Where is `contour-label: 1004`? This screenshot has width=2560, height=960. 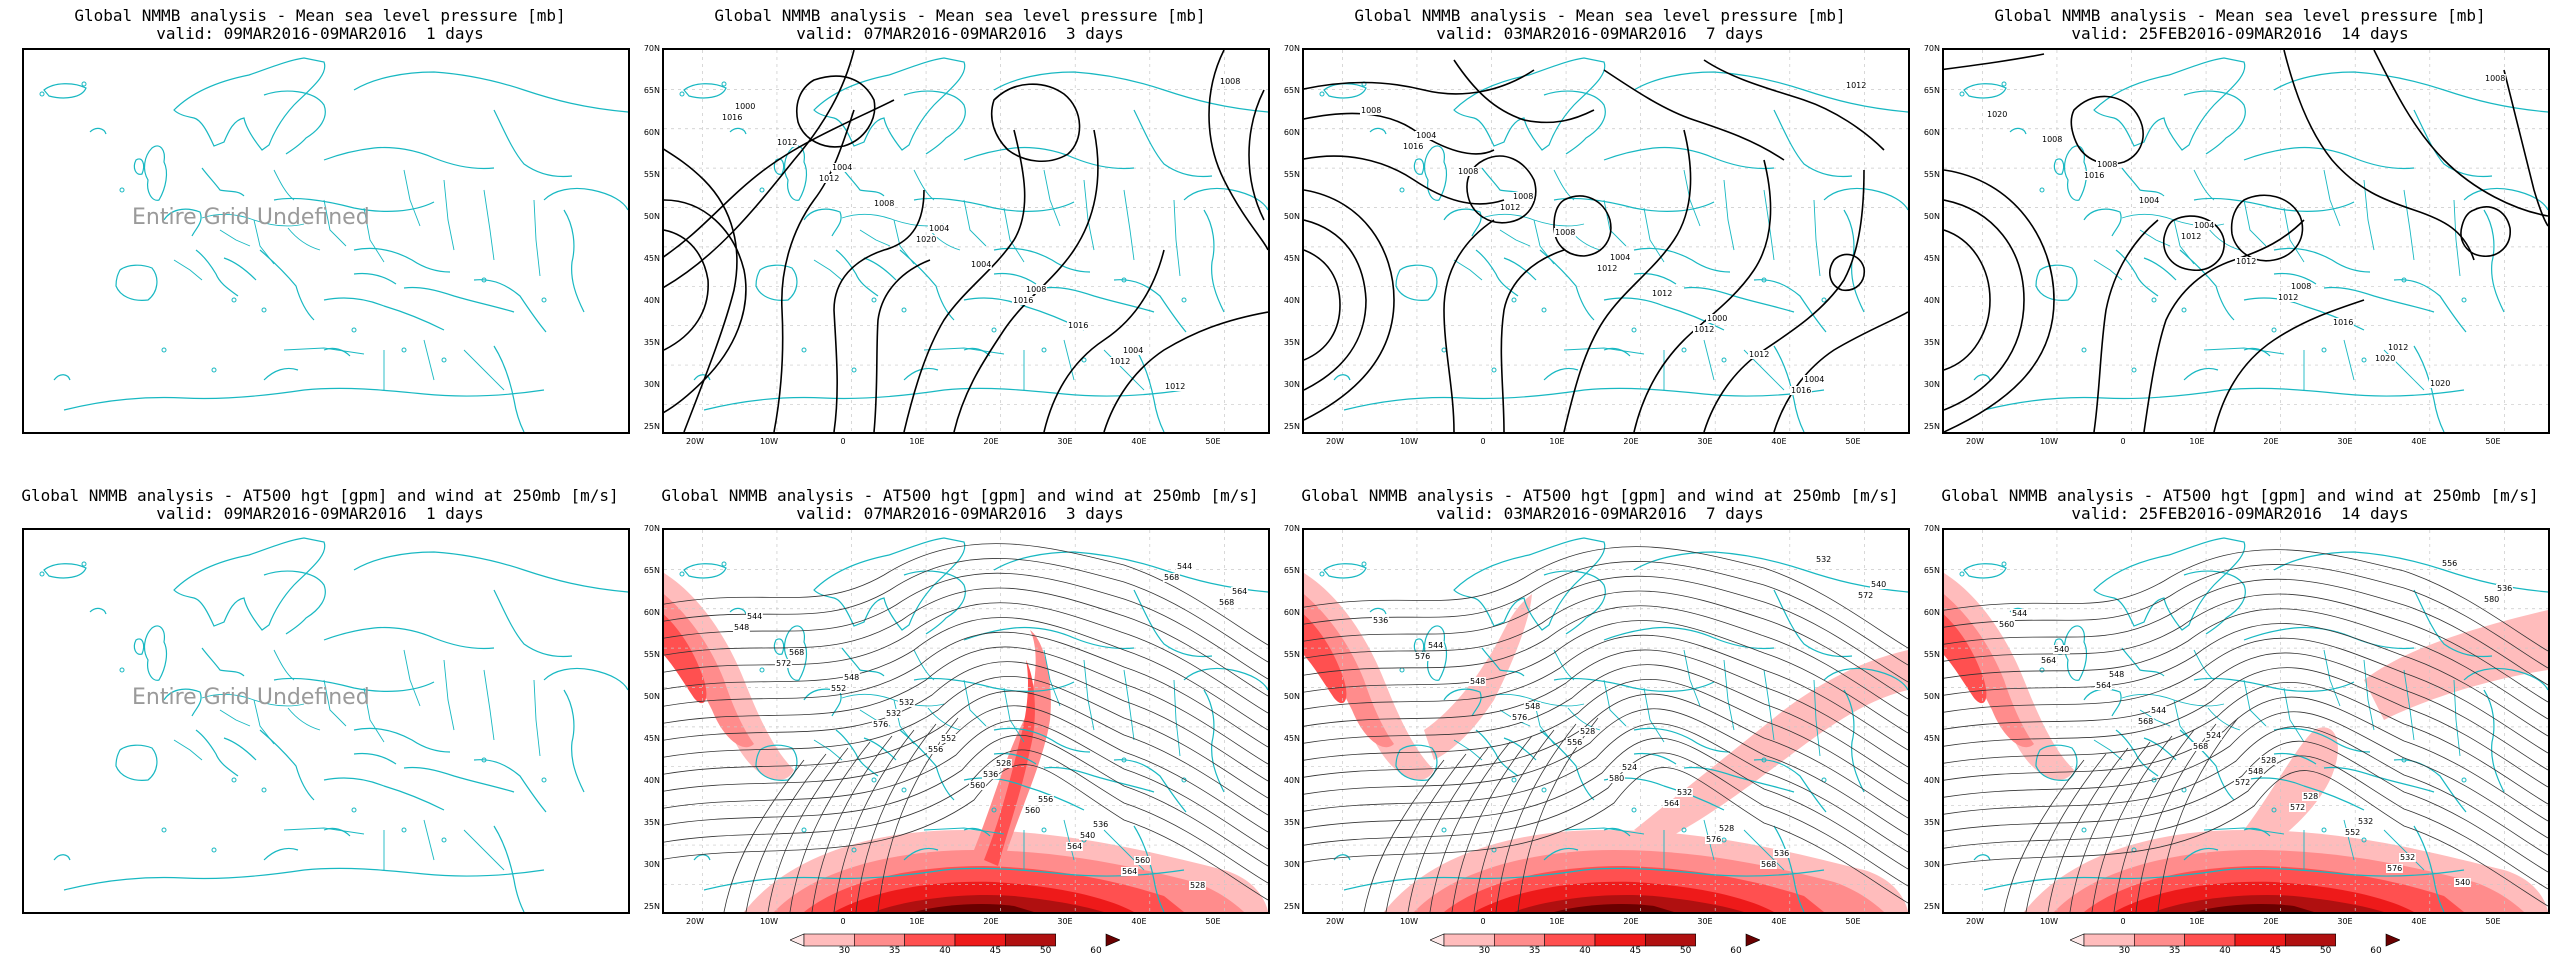 contour-label: 1004 is located at coordinates (1814, 379).